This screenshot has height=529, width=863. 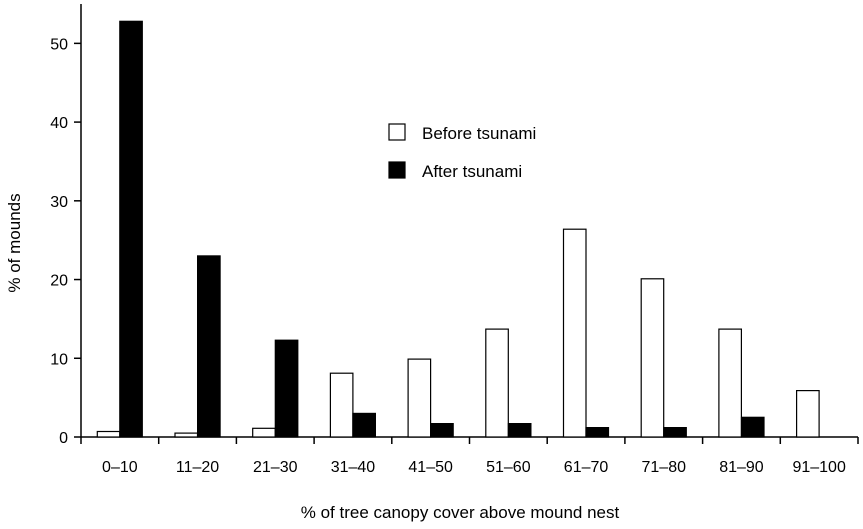 What do you see at coordinates (59, 44) in the screenshot?
I see `y-tick-label: 50` at bounding box center [59, 44].